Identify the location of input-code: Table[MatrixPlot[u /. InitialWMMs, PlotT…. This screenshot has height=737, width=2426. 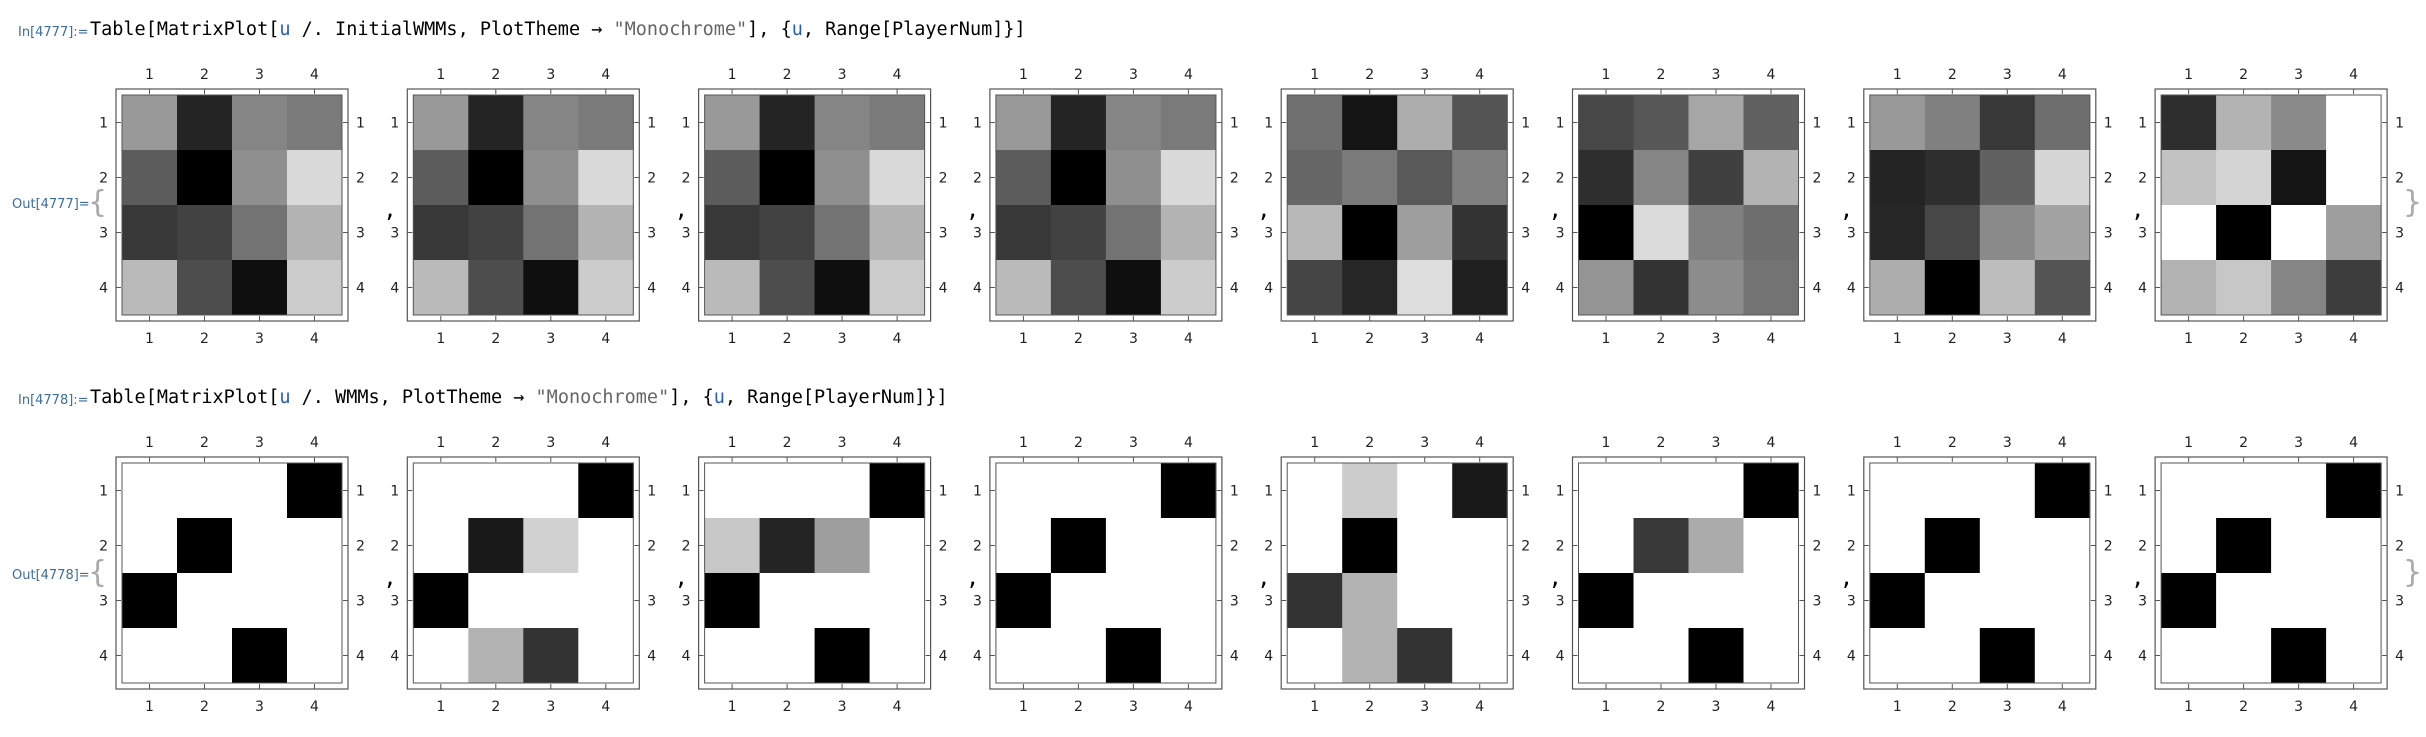
(558, 29).